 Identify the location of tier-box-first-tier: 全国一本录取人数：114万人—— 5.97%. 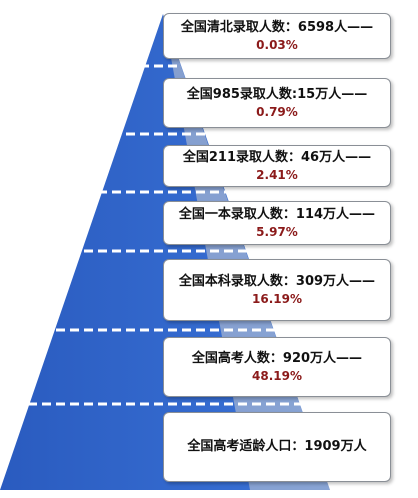
(277, 223).